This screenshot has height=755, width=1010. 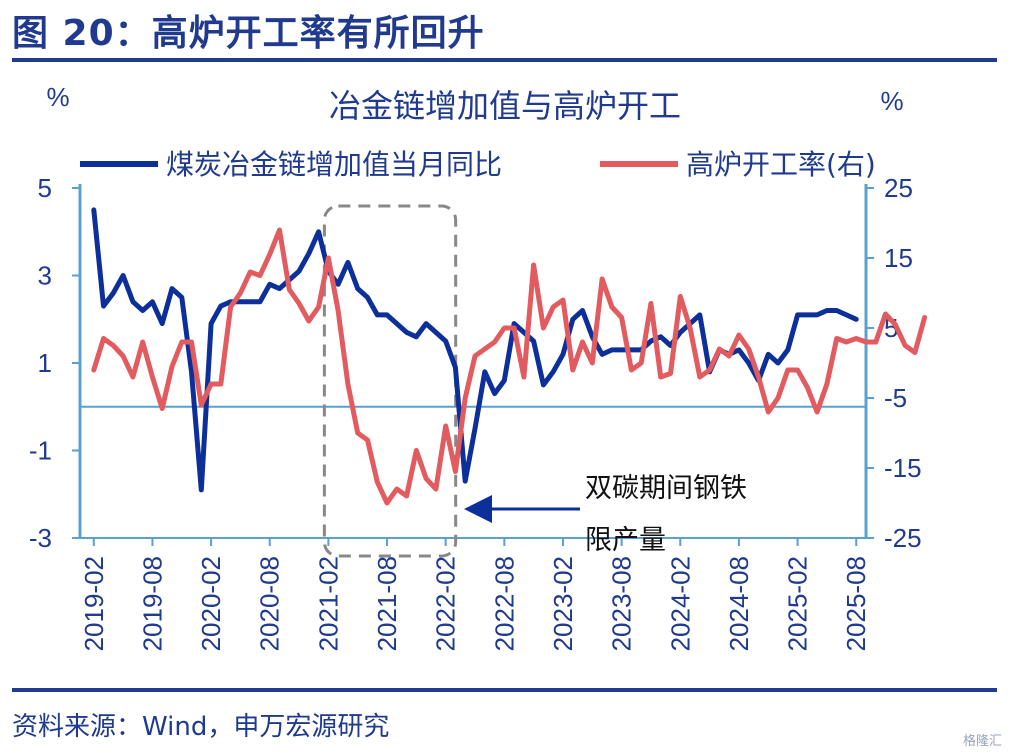 I want to click on x-tick-label: 2022-08, so click(x=504, y=603).